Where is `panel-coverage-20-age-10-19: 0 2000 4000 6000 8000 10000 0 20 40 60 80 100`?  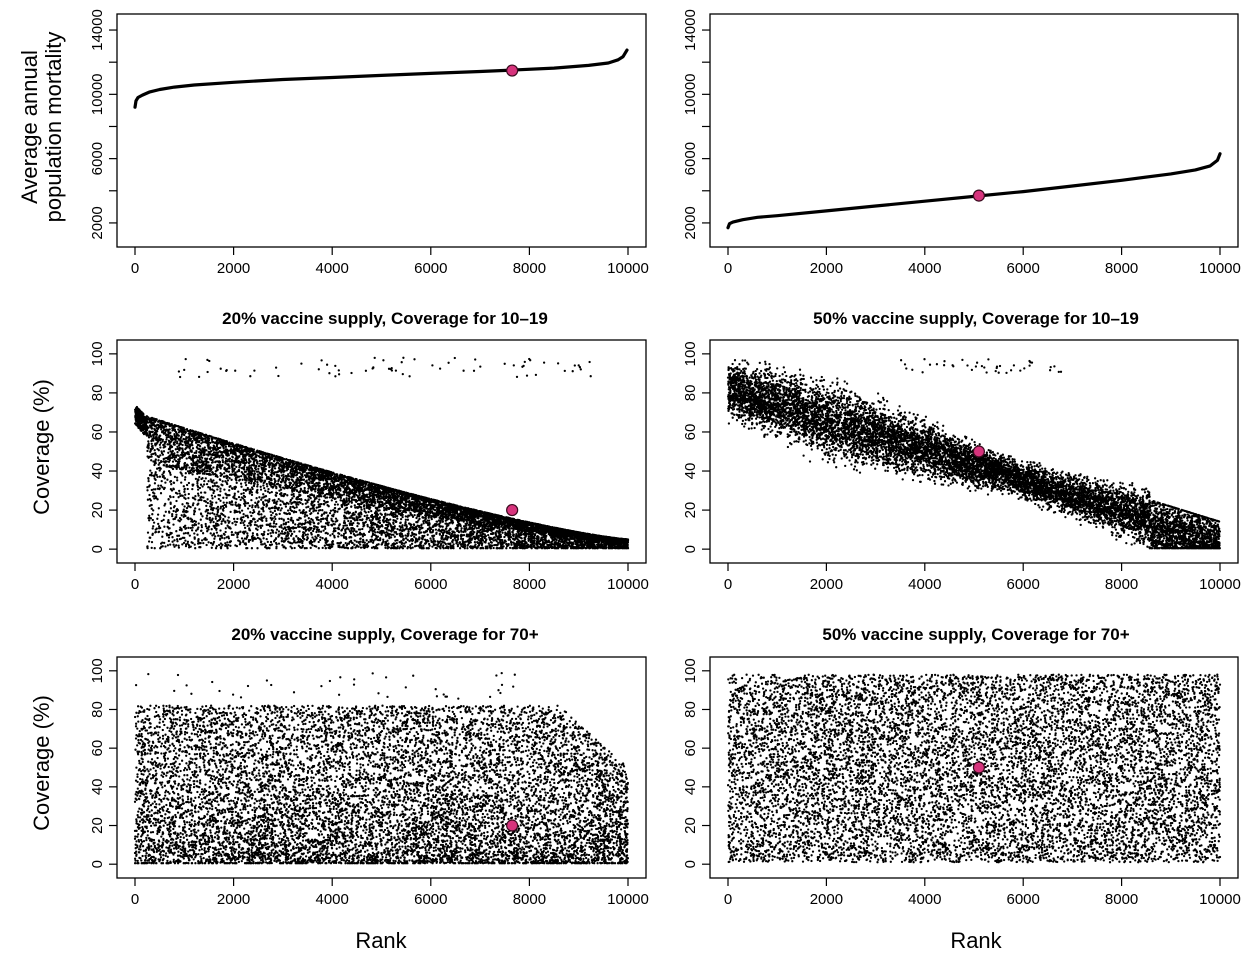
panel-coverage-20-age-10-19: 0 2000 4000 6000 8000 10000 0 20 40 60 80 100 is located at coordinates (369, 466).